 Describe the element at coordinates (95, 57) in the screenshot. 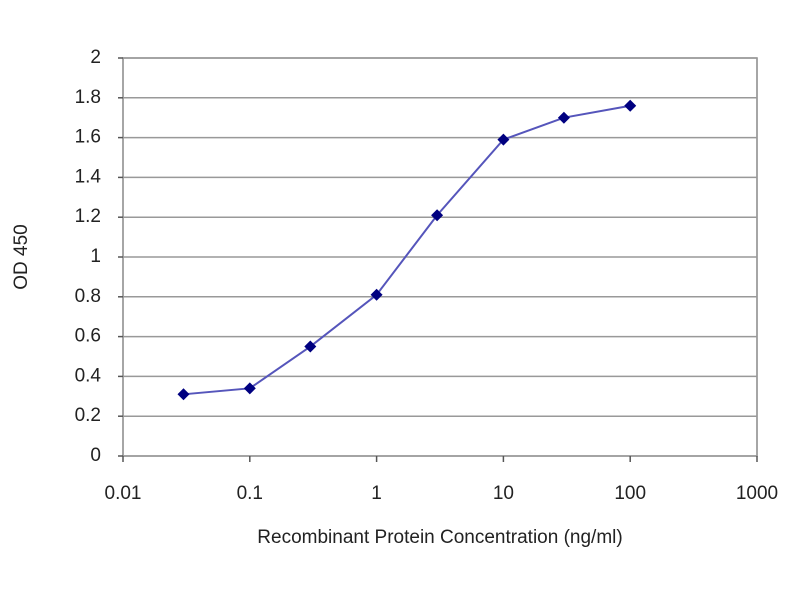

I see `y-tick-label: 2` at that location.